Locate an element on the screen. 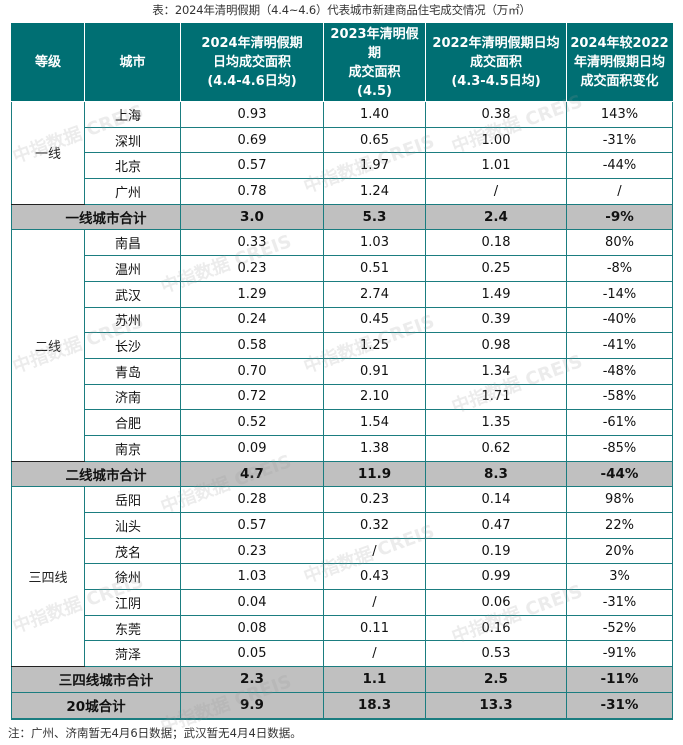  value-2023: 1.24 is located at coordinates (374, 191).